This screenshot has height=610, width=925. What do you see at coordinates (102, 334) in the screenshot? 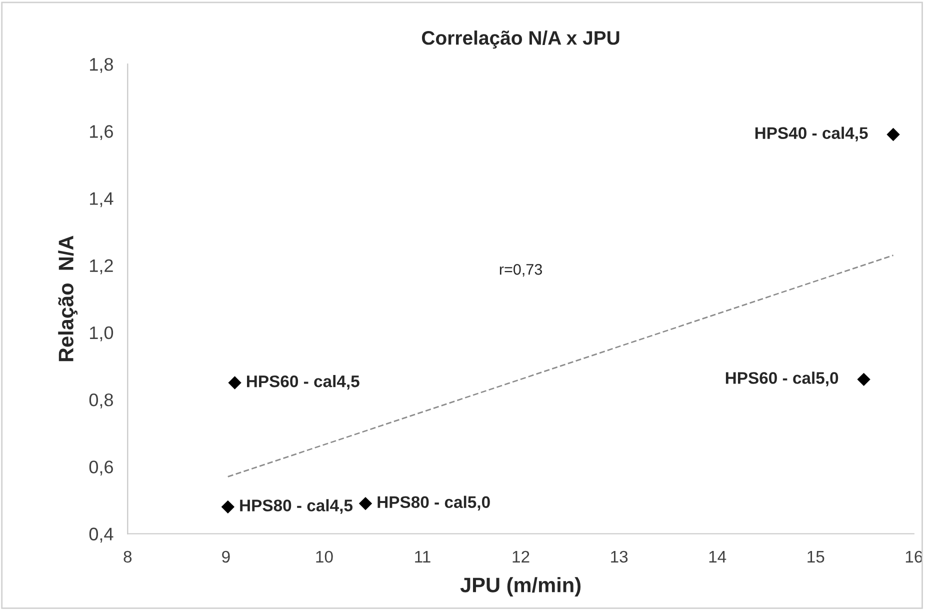
I see `y-tick-label: 1,0` at bounding box center [102, 334].